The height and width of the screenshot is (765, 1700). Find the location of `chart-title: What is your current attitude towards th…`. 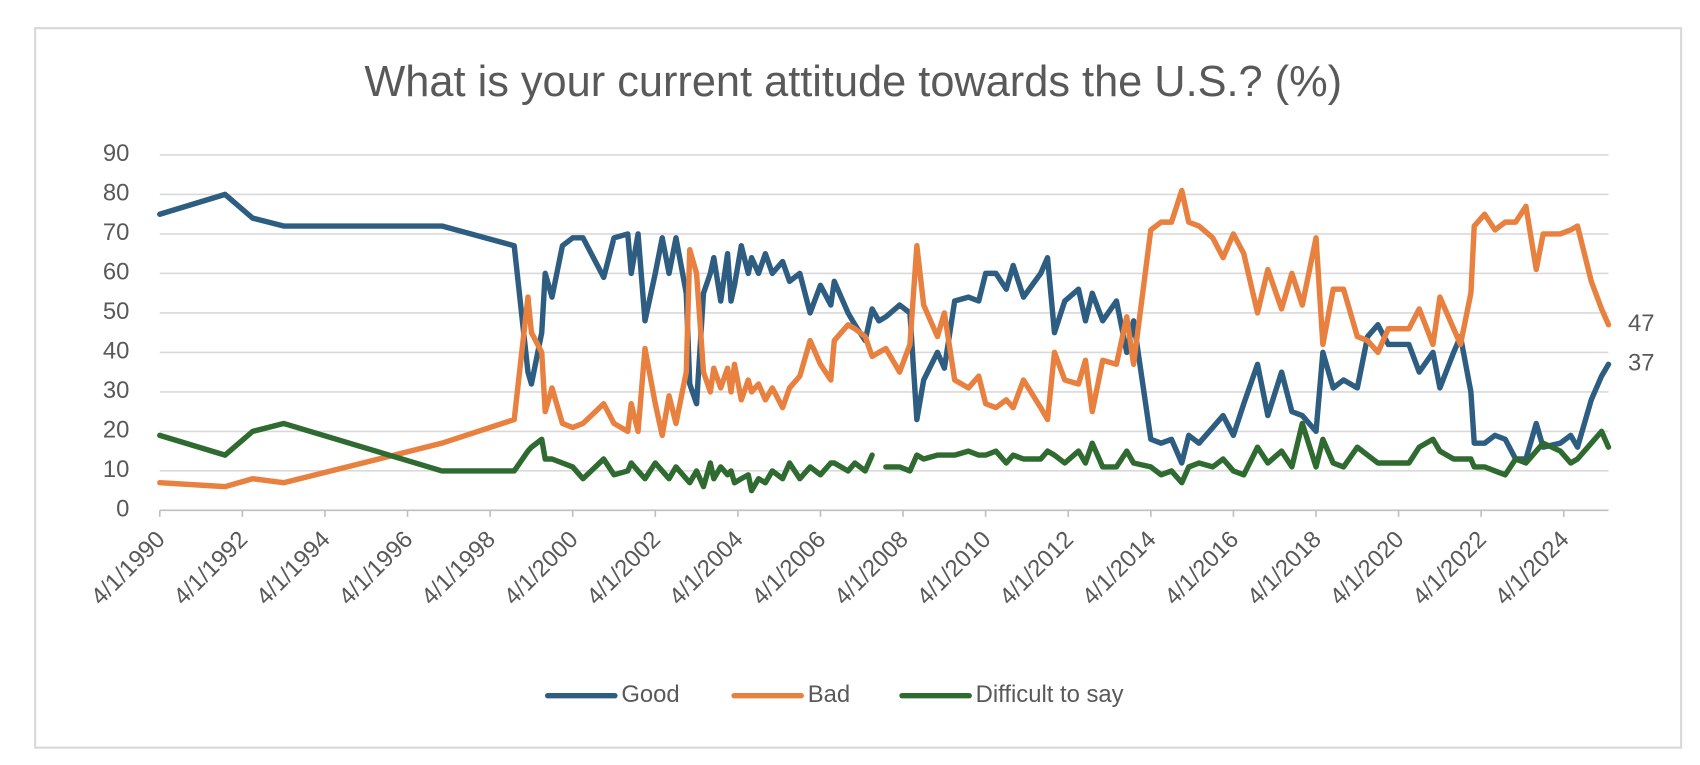

chart-title: What is your current attitude towards th… is located at coordinates (853, 82).